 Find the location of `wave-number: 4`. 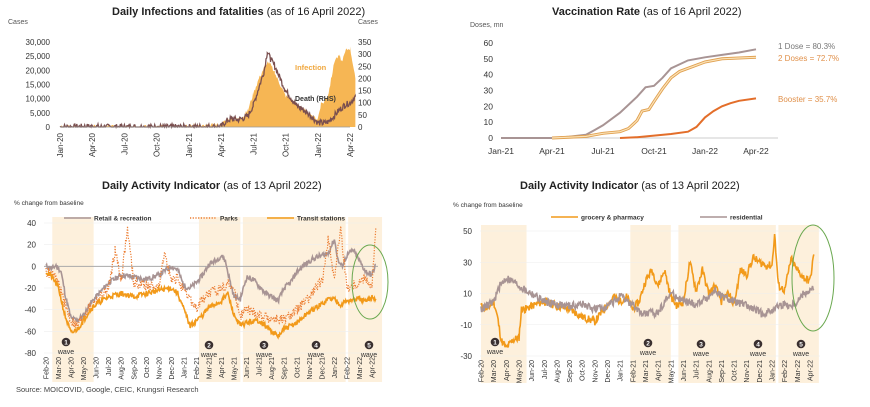

wave-number: 4 is located at coordinates (758, 345).